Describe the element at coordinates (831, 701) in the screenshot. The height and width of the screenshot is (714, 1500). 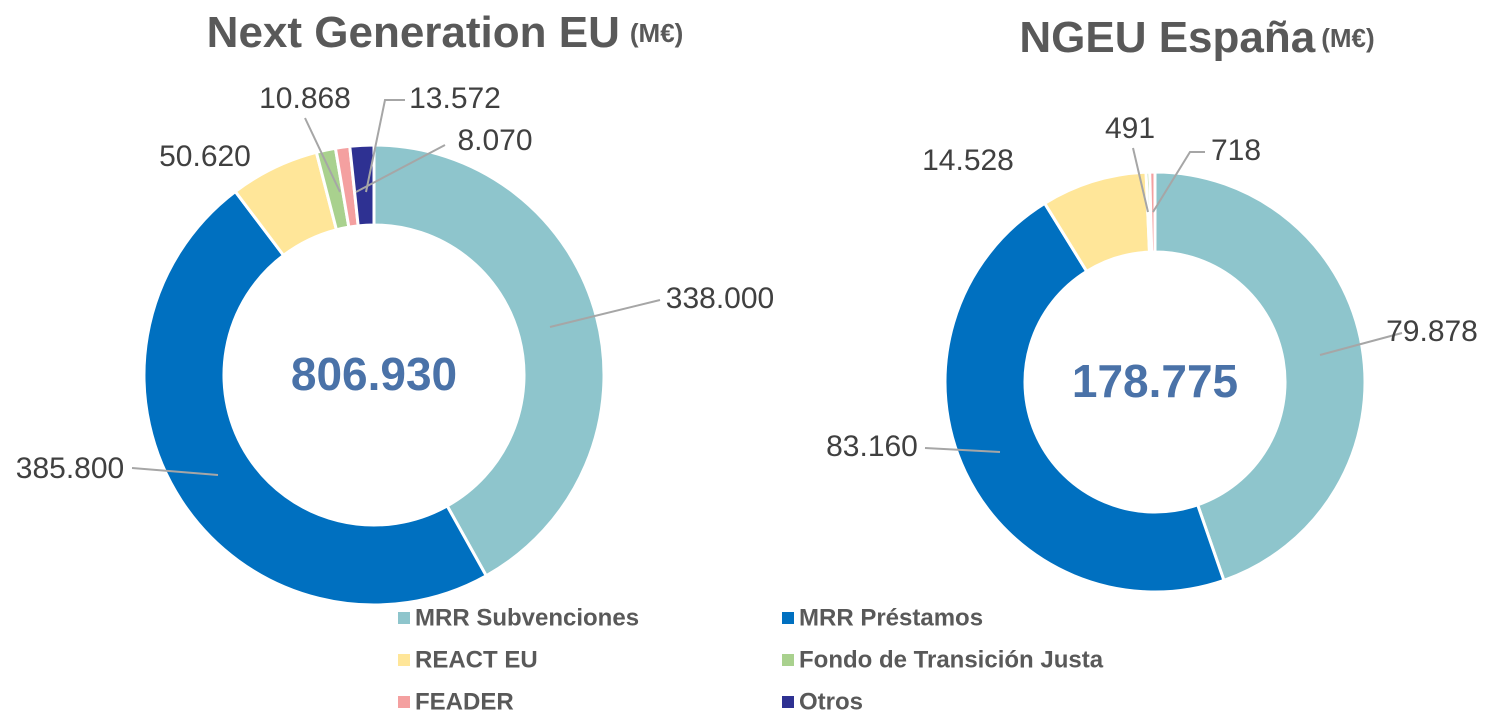
I see `legend-label: Otros` at that location.